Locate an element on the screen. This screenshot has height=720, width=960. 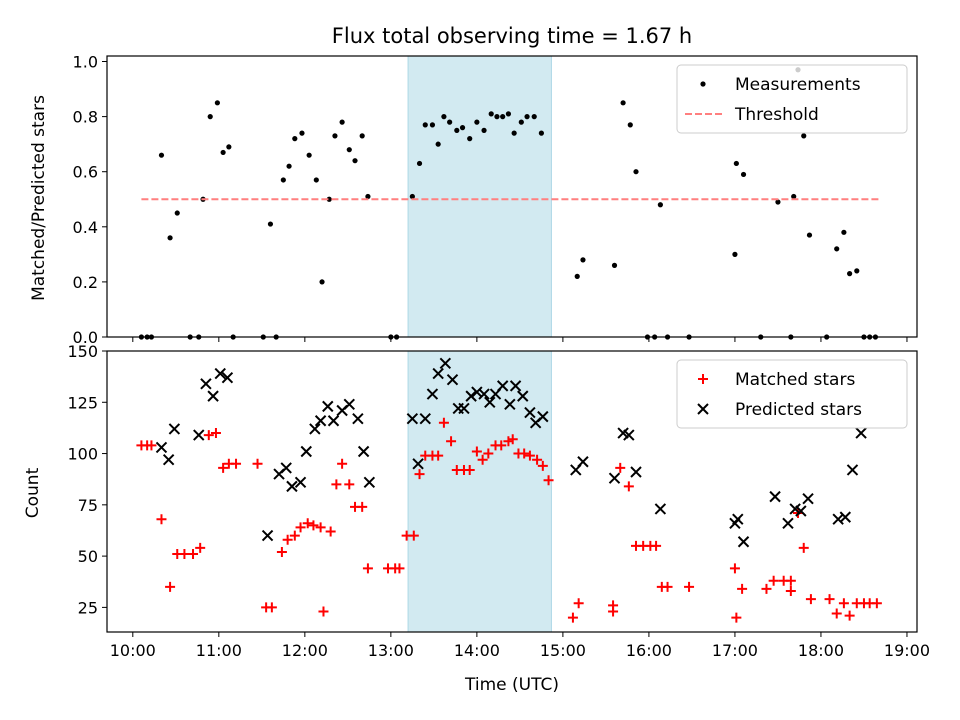
y-tick-label: 0.6 is located at coordinates (85, 172).